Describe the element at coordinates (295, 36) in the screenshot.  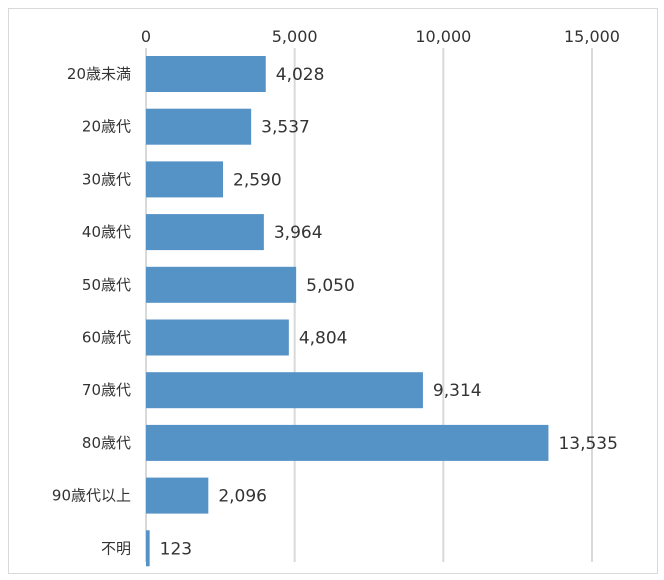
I see `x-tick-label: 5,000` at that location.